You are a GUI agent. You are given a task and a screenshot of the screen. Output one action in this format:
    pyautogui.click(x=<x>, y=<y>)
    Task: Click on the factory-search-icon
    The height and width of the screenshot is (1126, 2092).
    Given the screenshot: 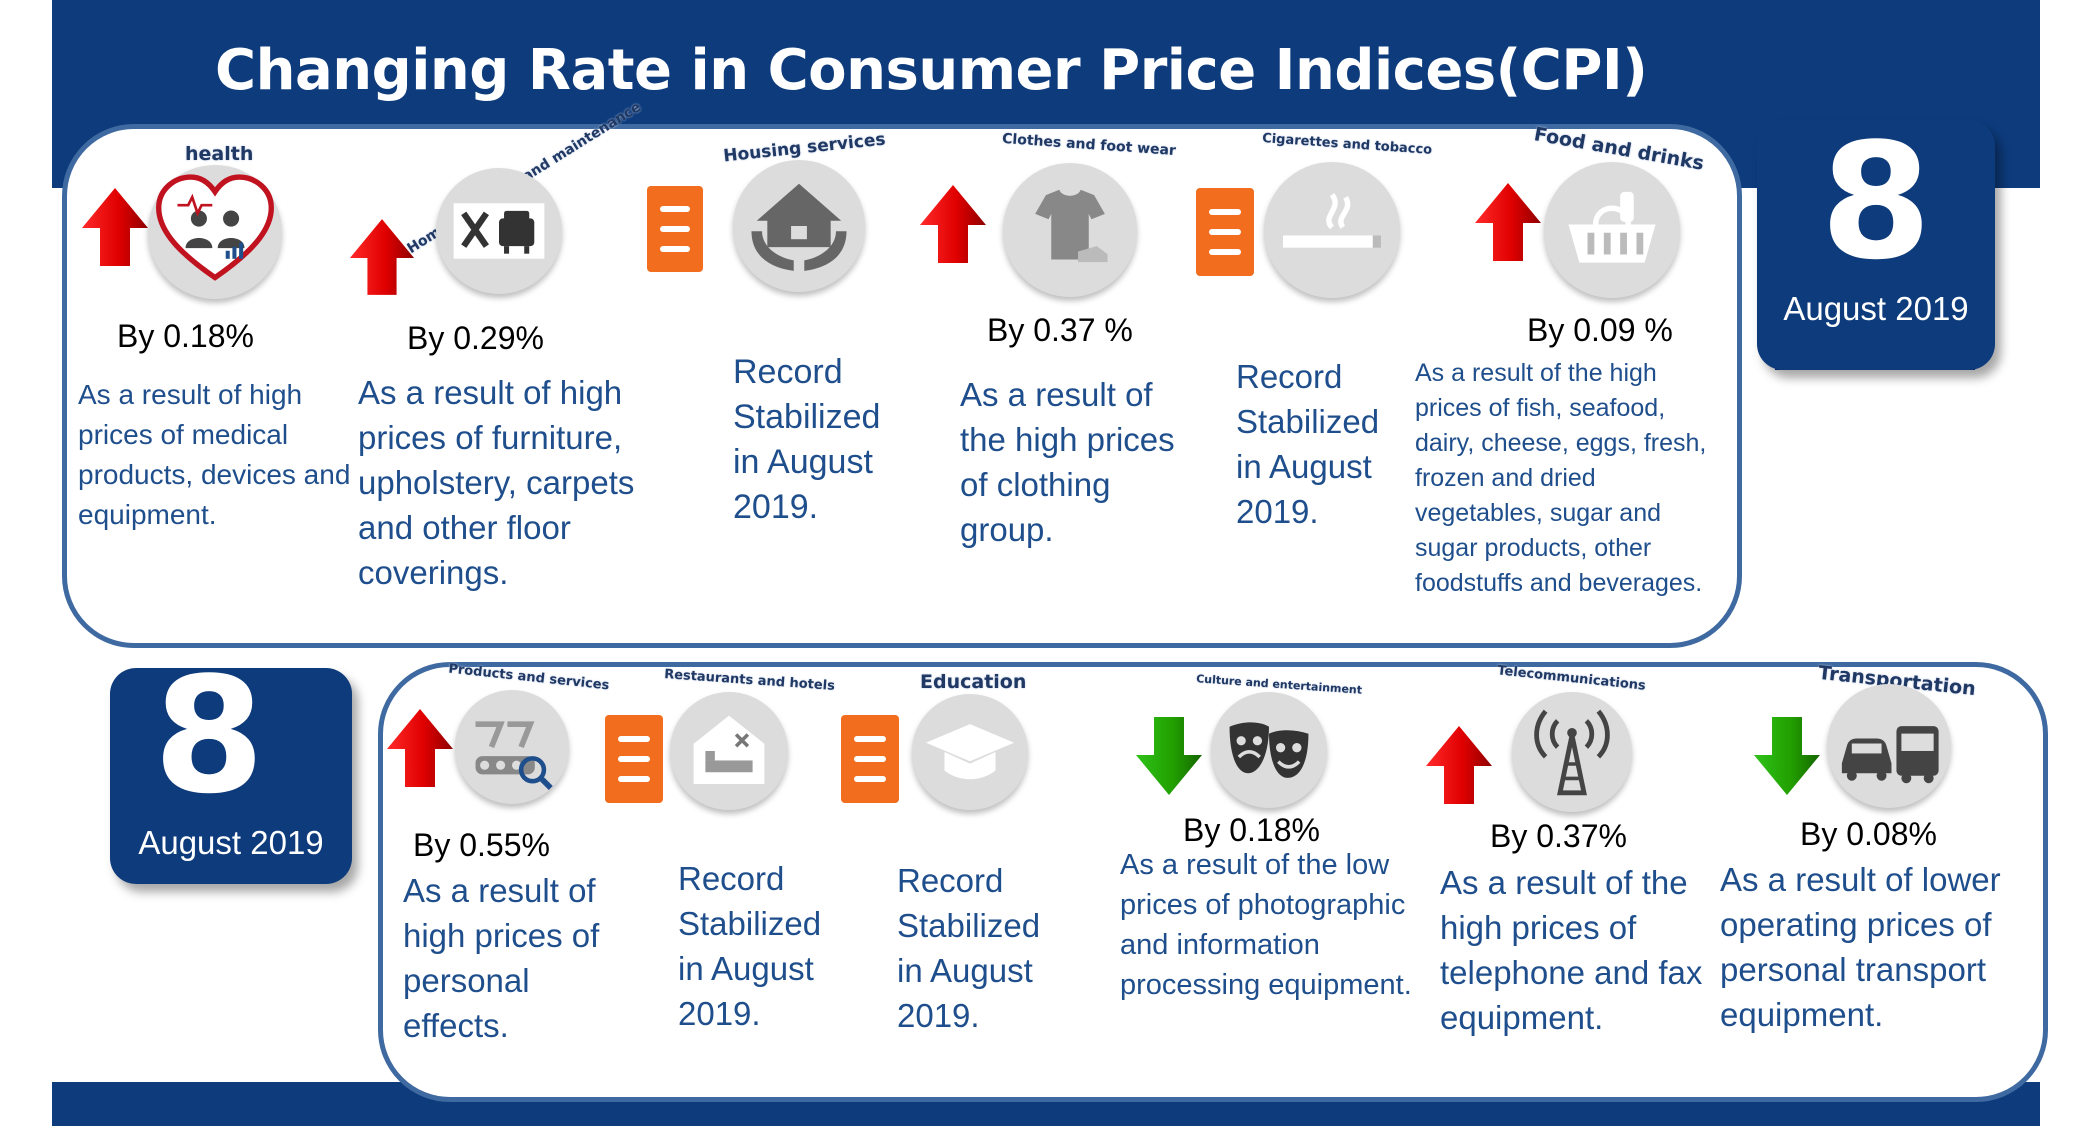 What is the action you would take?
    pyautogui.click(x=512, y=747)
    